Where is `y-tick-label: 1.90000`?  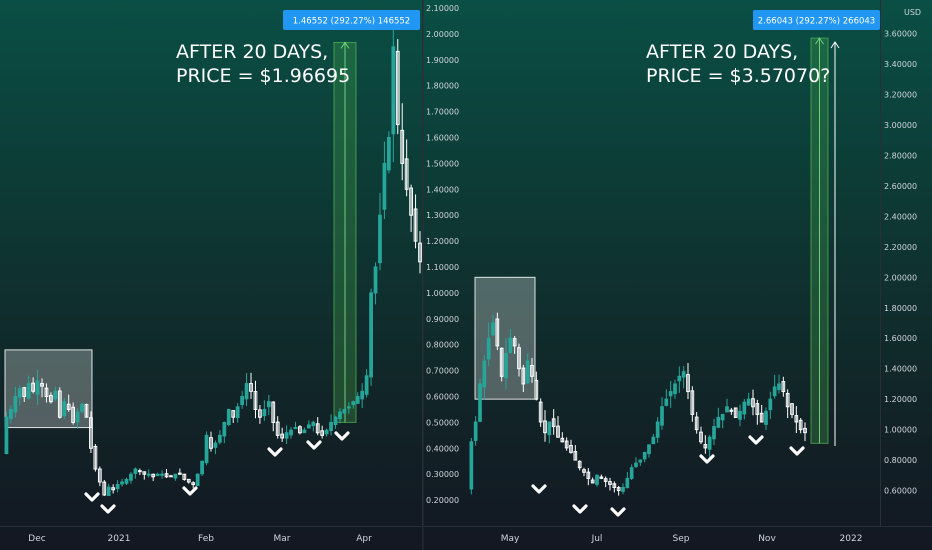 y-tick-label: 1.90000 is located at coordinates (442, 60).